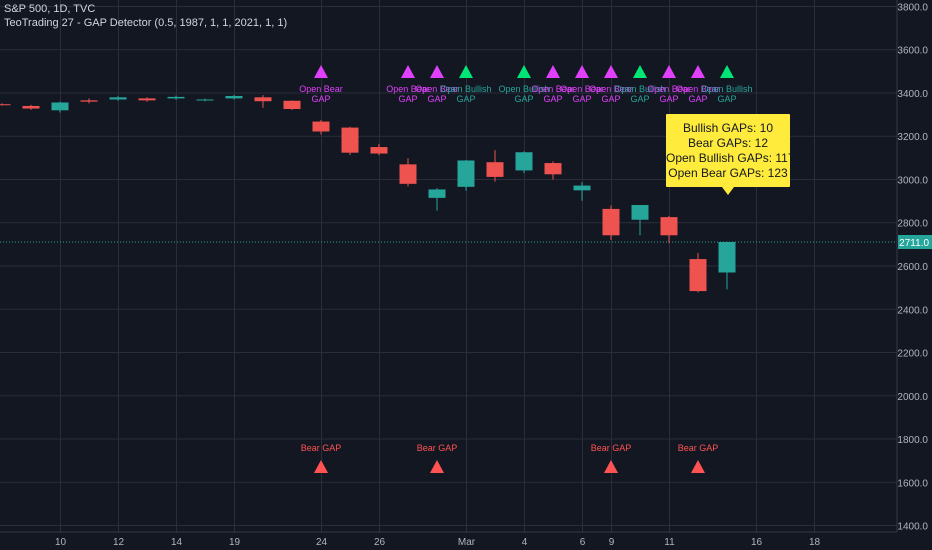 The height and width of the screenshot is (550, 932). I want to click on price-tick-label: 2600.0, so click(912, 267).